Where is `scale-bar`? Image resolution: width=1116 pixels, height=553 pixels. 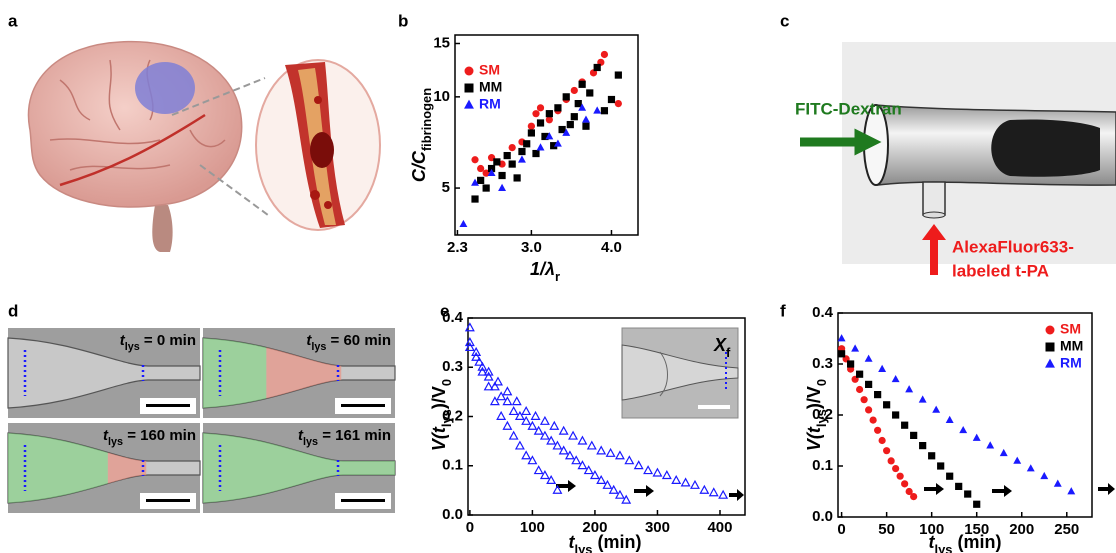
scale-bar is located at coordinates (363, 405).